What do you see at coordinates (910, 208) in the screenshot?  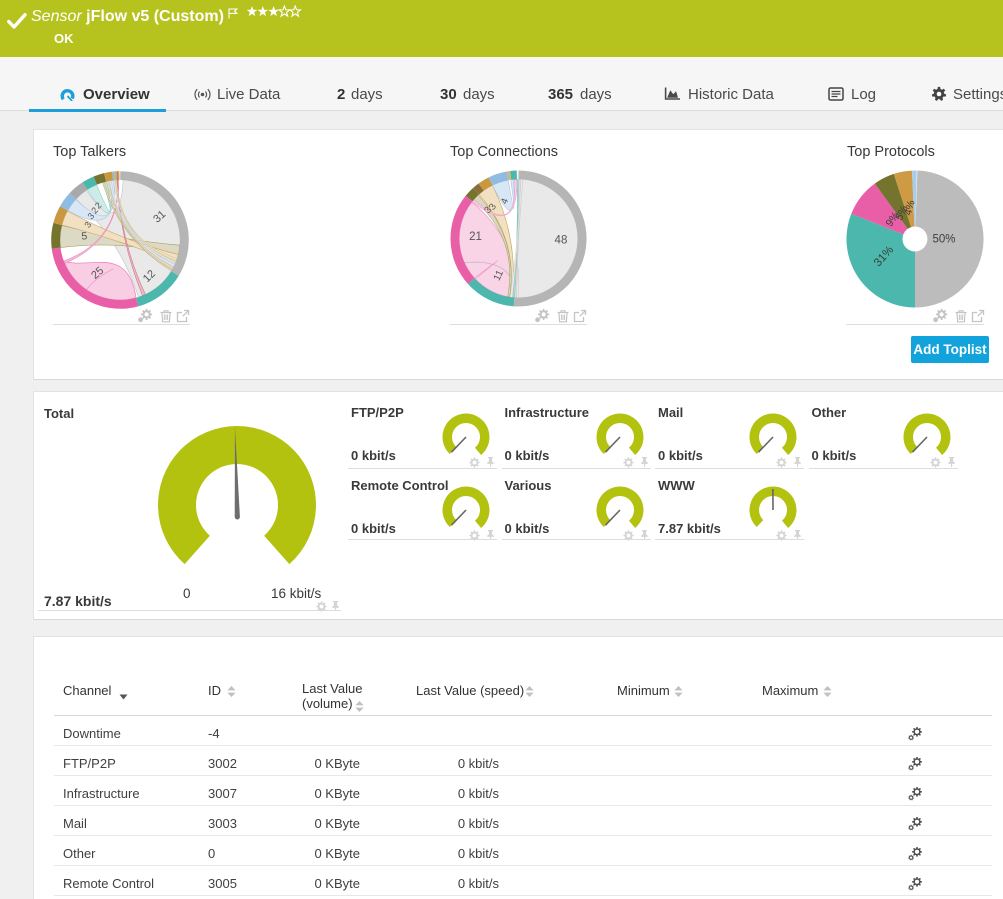 I see `svg-text: 4%` at bounding box center [910, 208].